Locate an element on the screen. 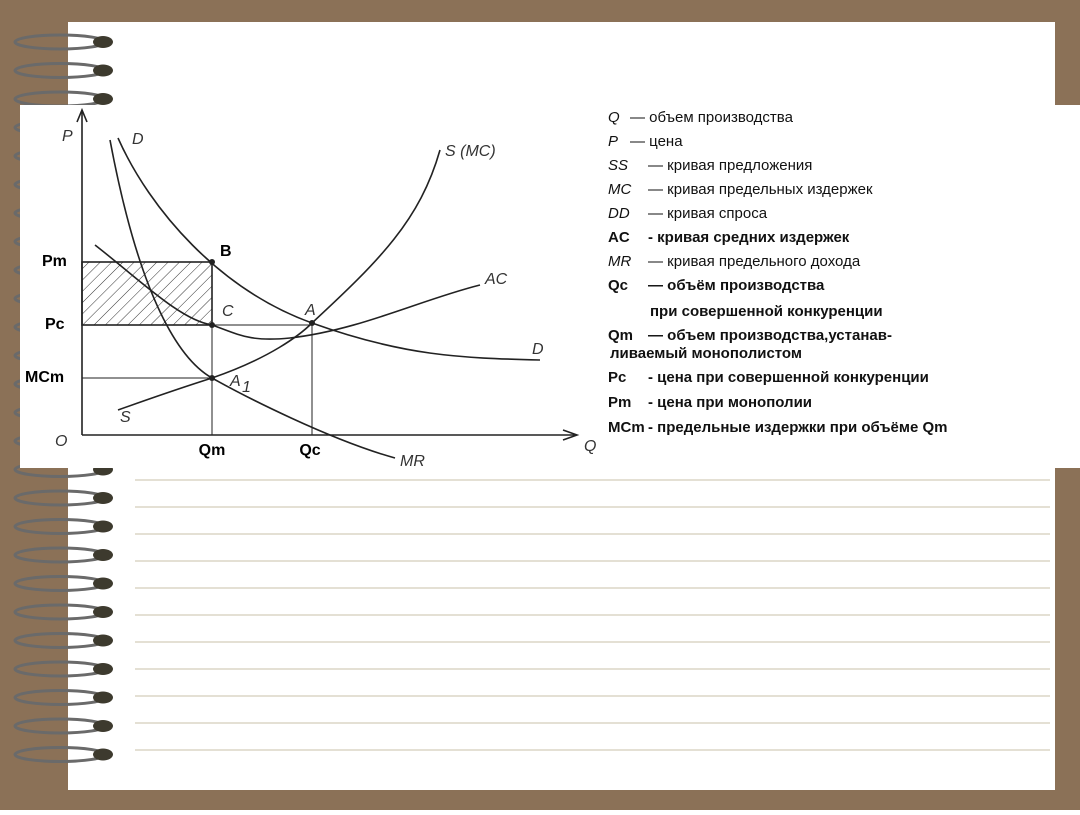 The image size is (1080, 815). price-label: MCm is located at coordinates (44, 377).